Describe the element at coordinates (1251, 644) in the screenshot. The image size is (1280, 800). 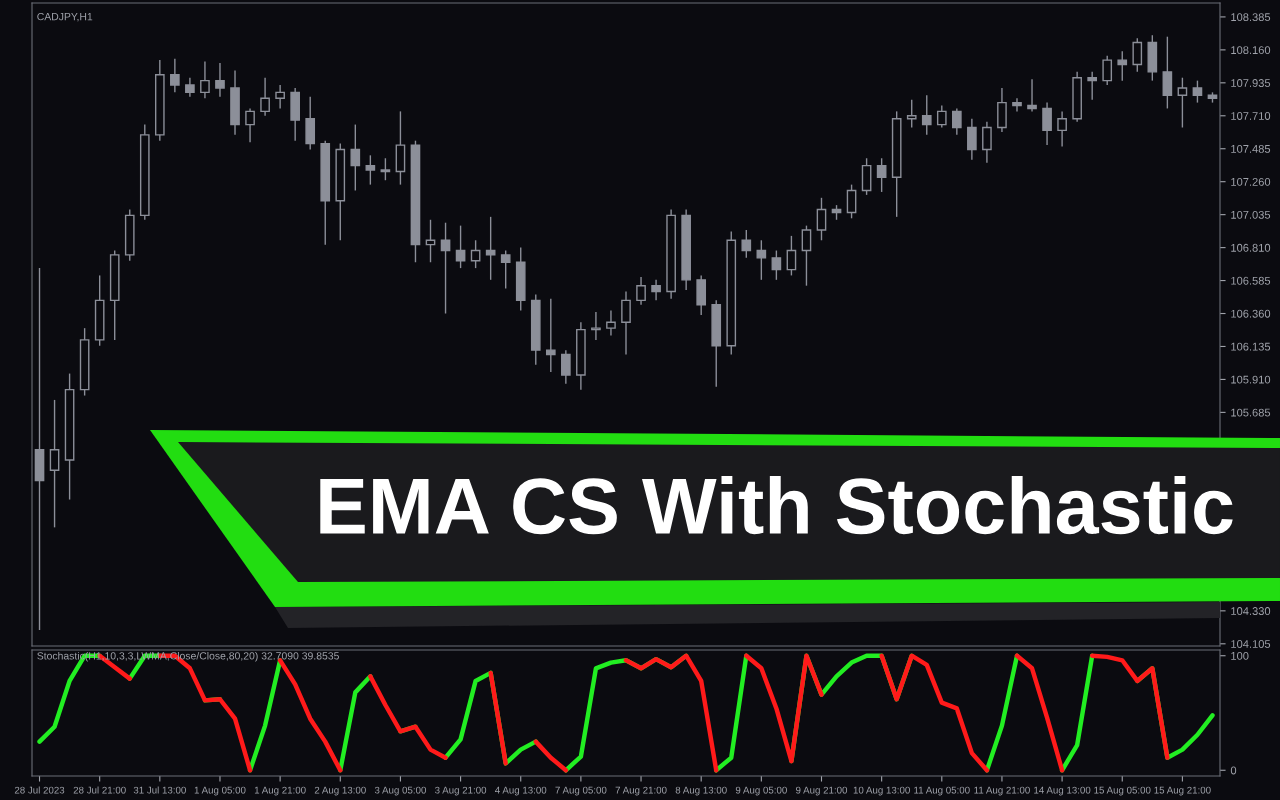
I see `y-tick-label: 104.105` at that location.